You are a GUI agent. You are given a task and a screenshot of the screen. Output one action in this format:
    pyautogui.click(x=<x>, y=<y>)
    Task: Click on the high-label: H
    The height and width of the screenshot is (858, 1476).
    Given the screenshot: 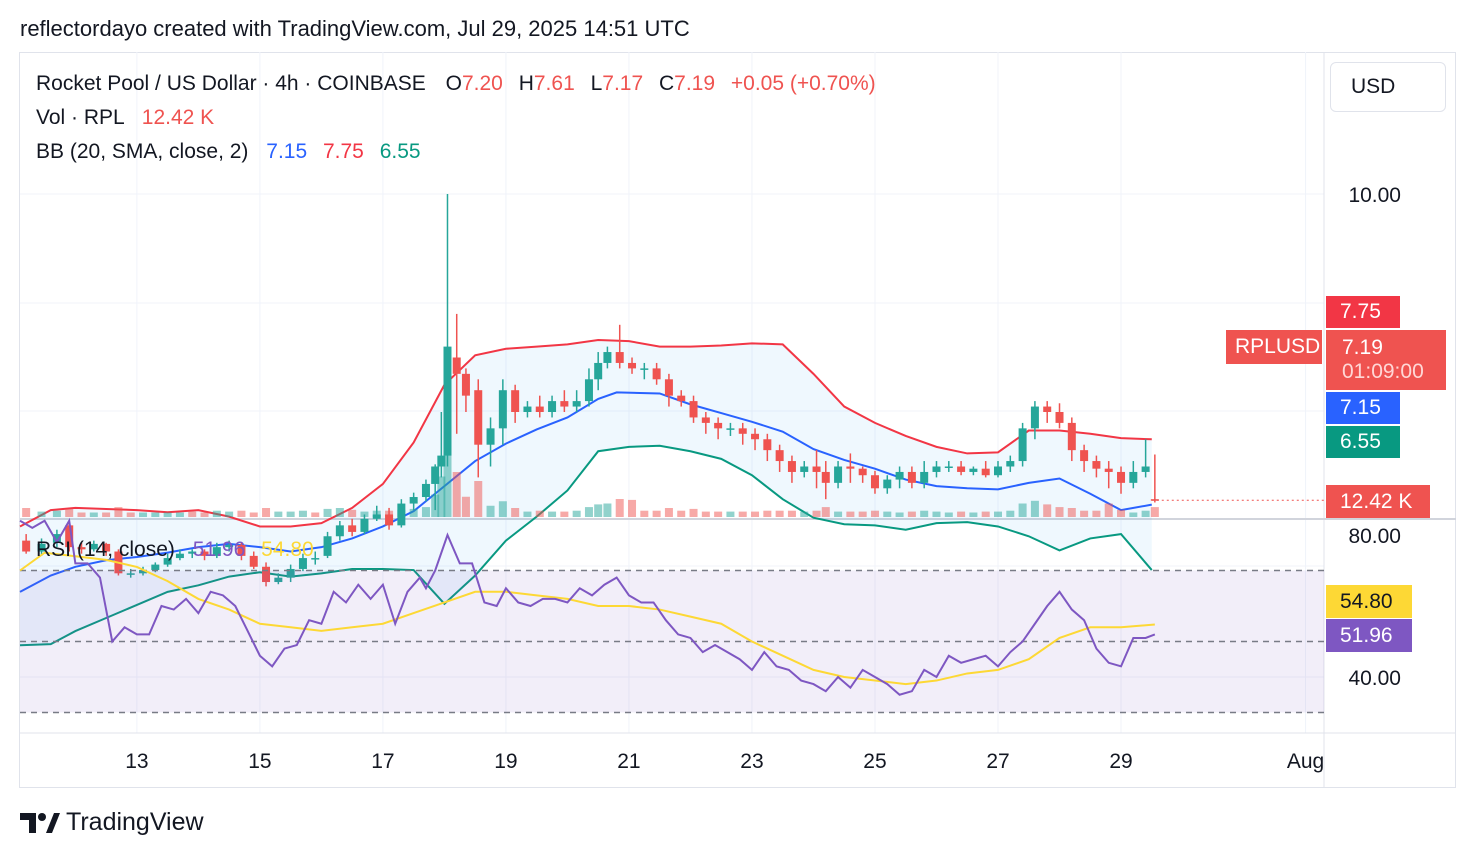 What is the action you would take?
    pyautogui.click(x=526, y=83)
    